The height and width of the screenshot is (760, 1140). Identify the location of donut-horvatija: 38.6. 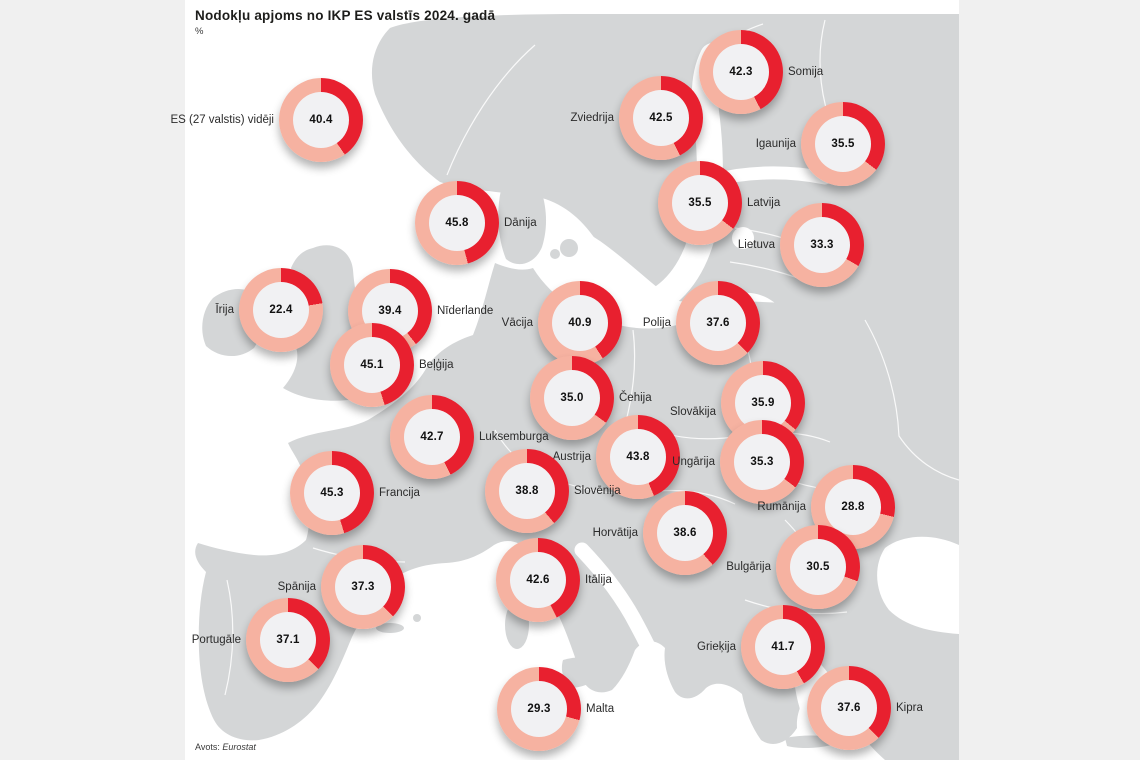
(685, 533).